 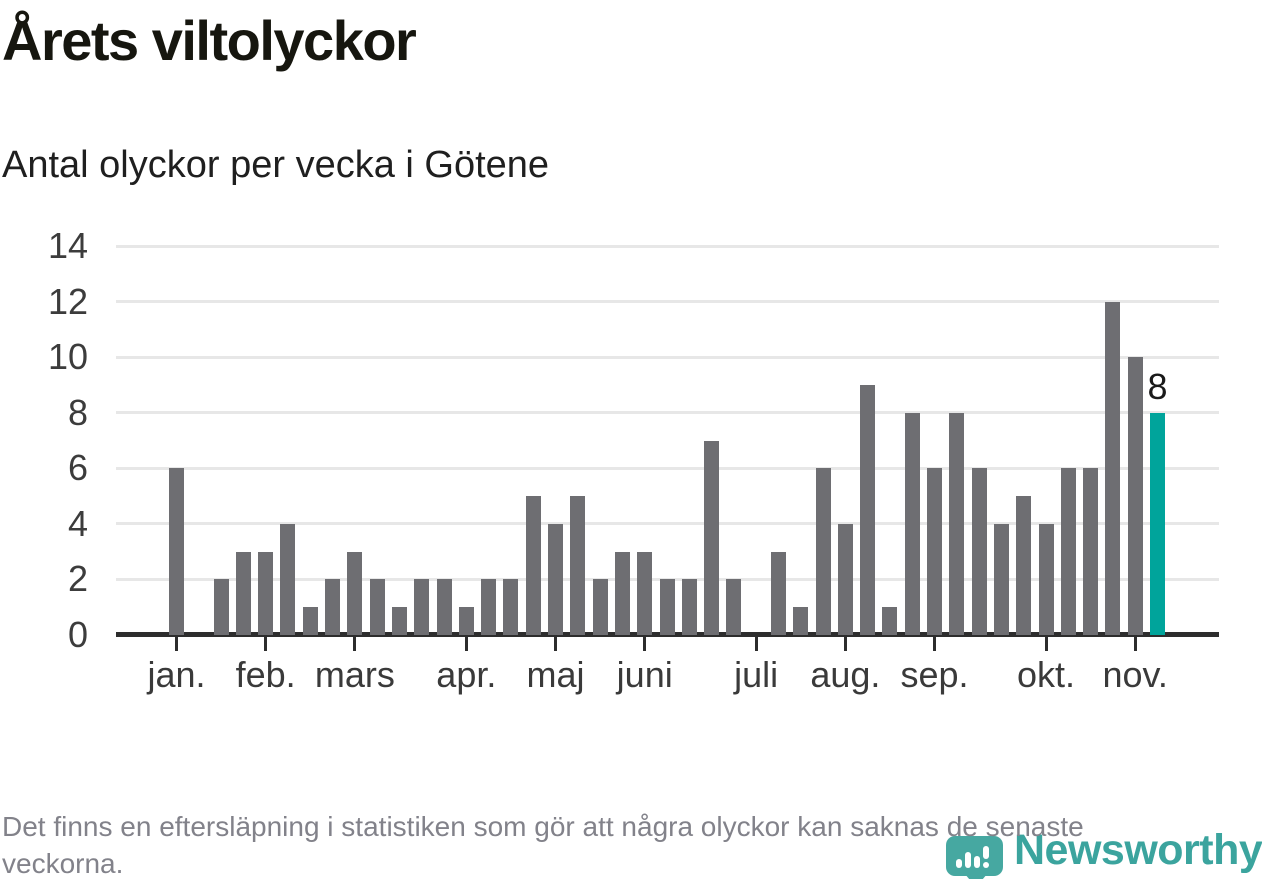 I want to click on y-tick-label: 4, so click(x=77, y=523).